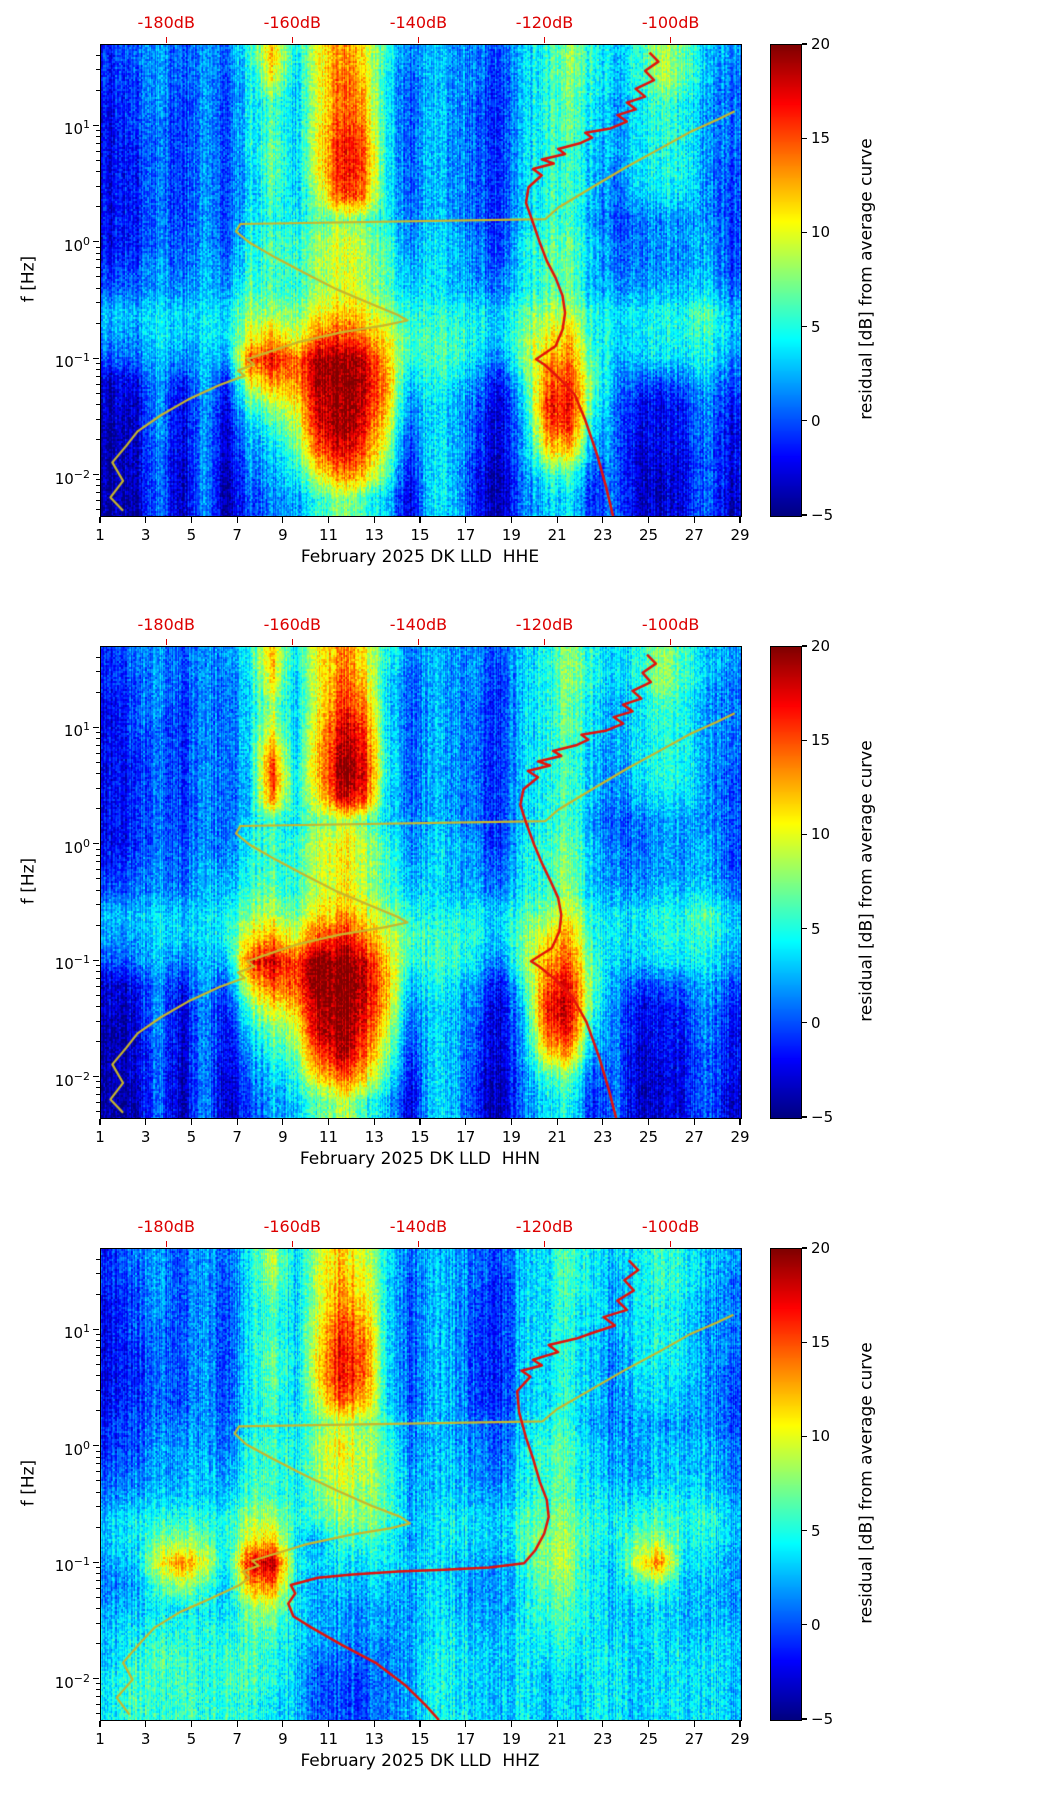  What do you see at coordinates (866, 1483) in the screenshot?
I see `colorbar-label: residual [dB] from average curve` at bounding box center [866, 1483].